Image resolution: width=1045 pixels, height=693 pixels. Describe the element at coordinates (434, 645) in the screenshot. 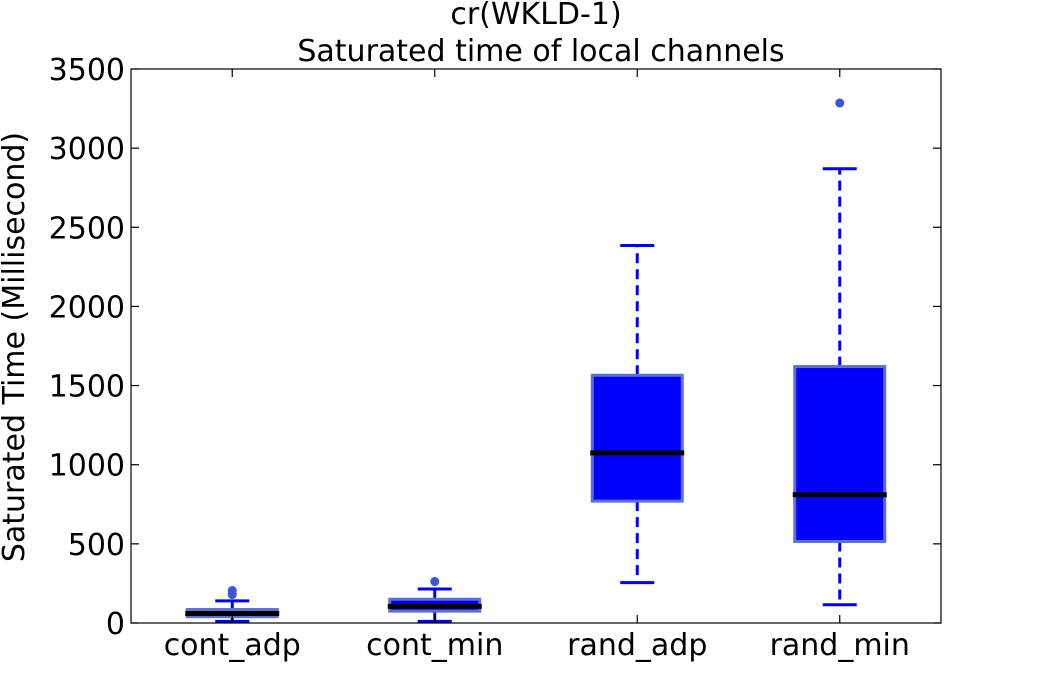

I see `x-tick-label: cont_min` at that location.